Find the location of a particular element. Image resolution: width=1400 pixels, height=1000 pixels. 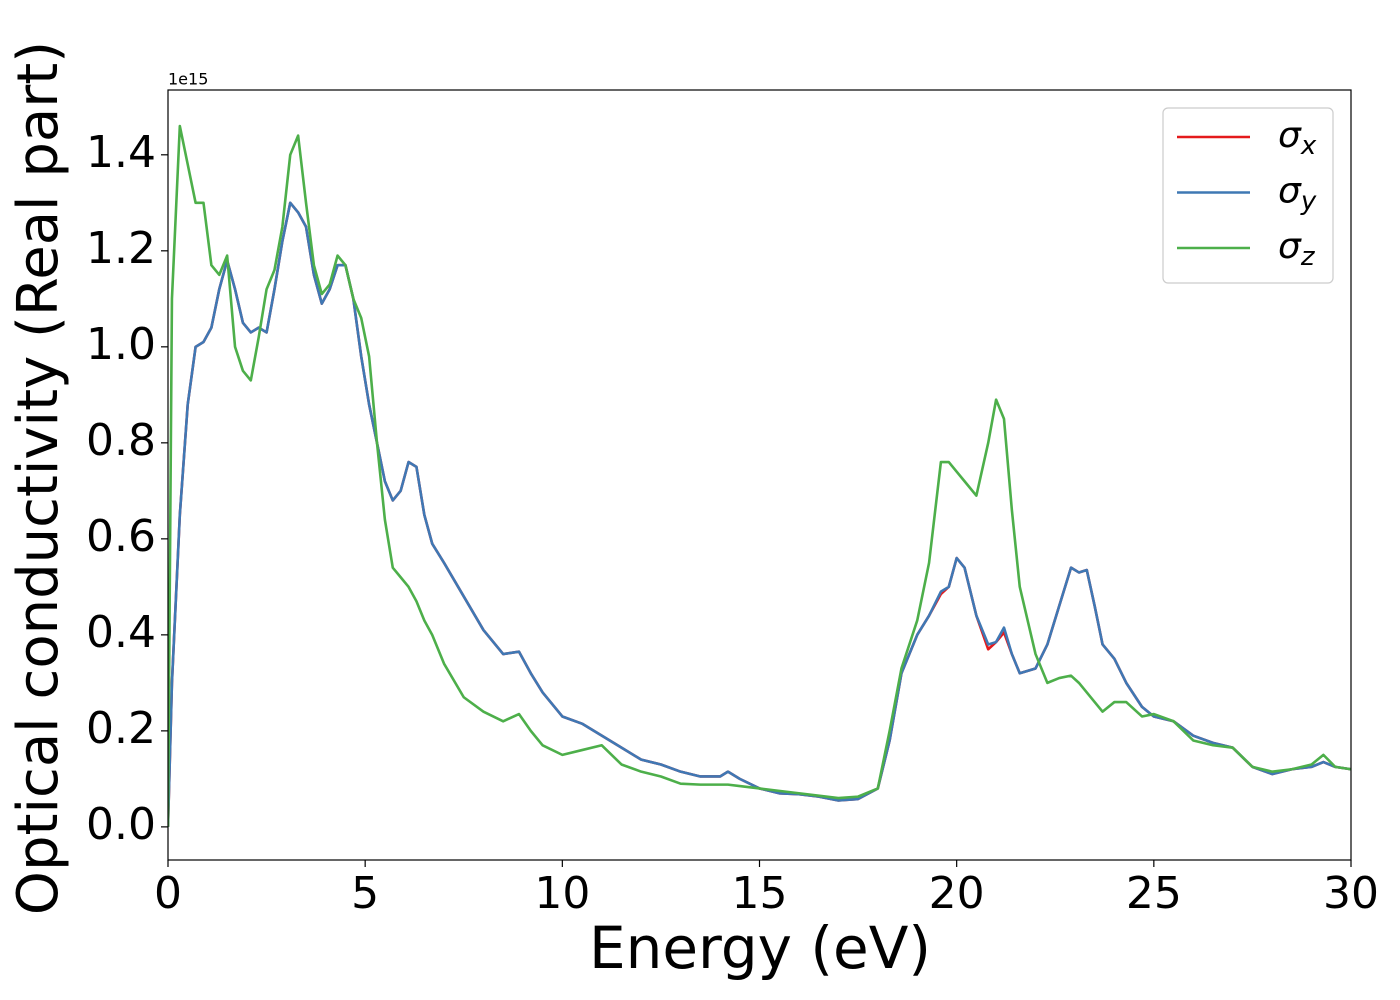

x-tick-label: 20 is located at coordinates (957, 893).